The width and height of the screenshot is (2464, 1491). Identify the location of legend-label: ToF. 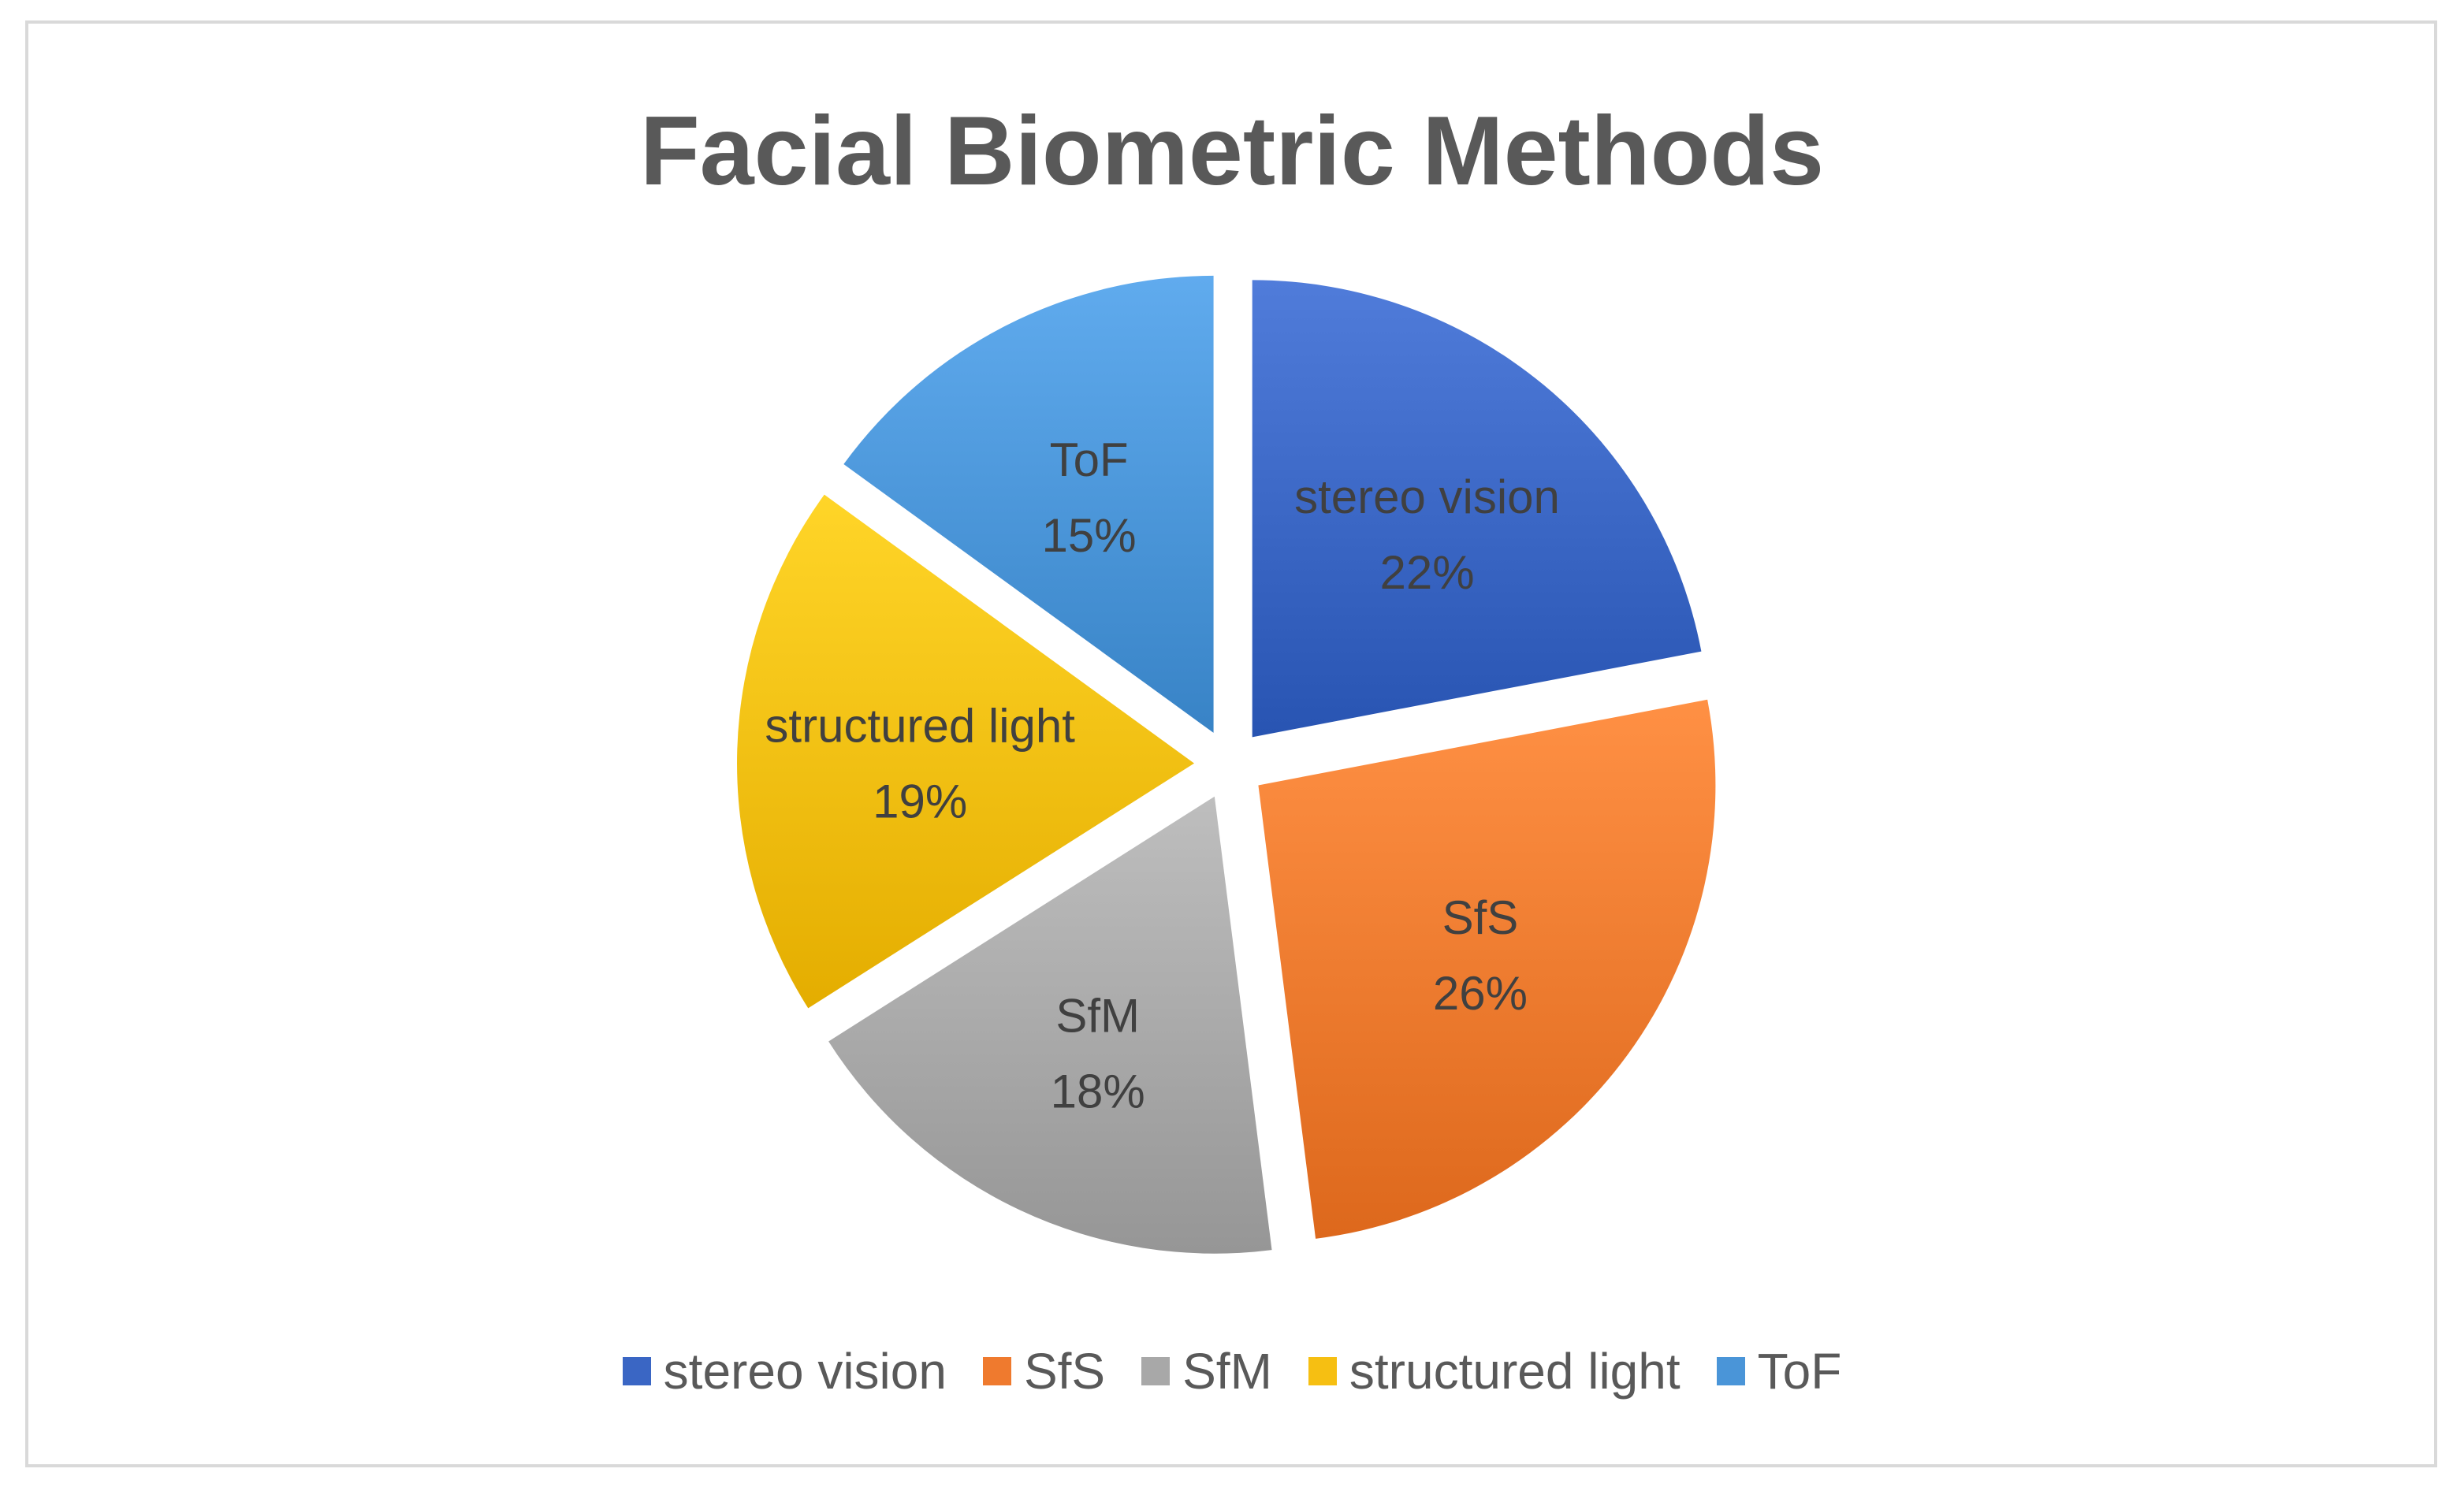
(1800, 1371).